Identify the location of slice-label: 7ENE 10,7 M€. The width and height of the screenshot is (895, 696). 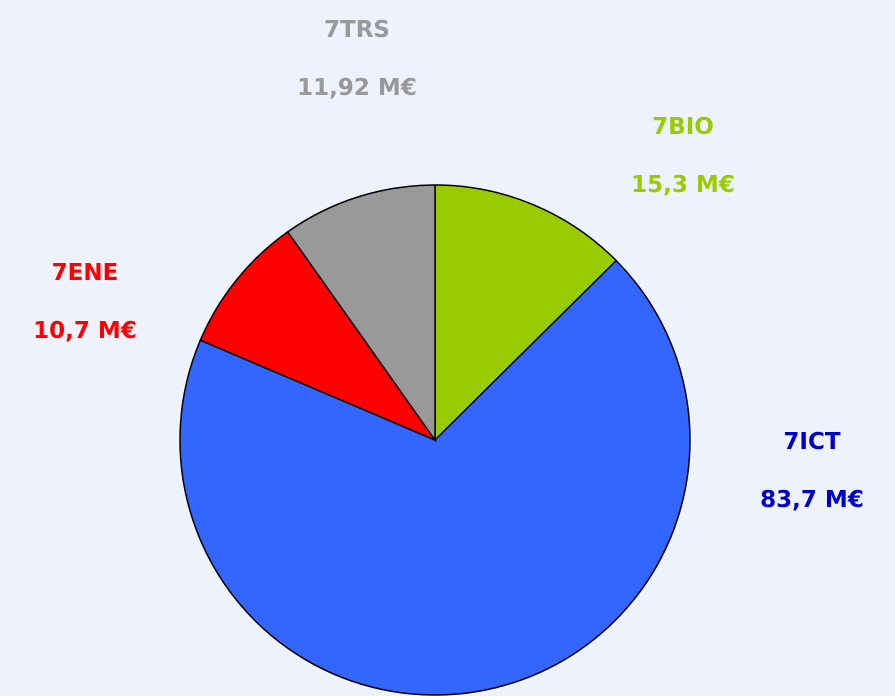
(117, 302).